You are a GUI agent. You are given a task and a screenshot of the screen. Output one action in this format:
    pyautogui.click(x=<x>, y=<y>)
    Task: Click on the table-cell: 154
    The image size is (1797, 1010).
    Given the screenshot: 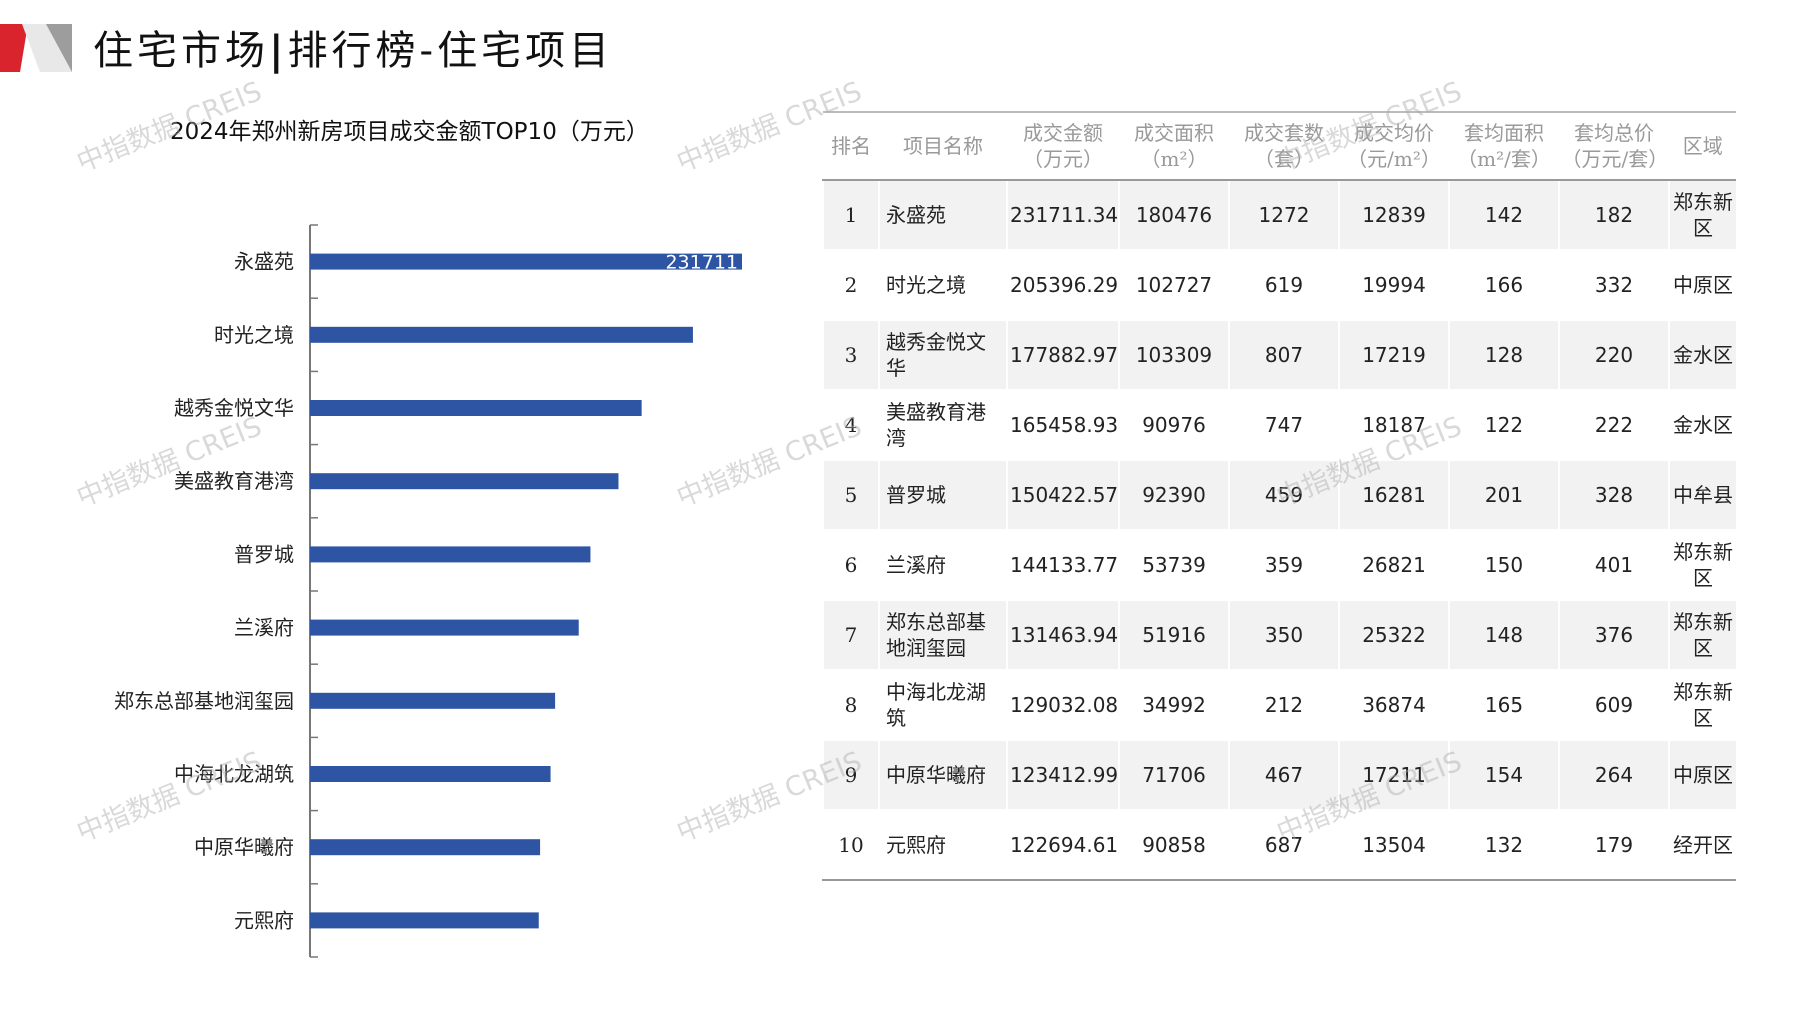 What is the action you would take?
    pyautogui.click(x=1503, y=775)
    